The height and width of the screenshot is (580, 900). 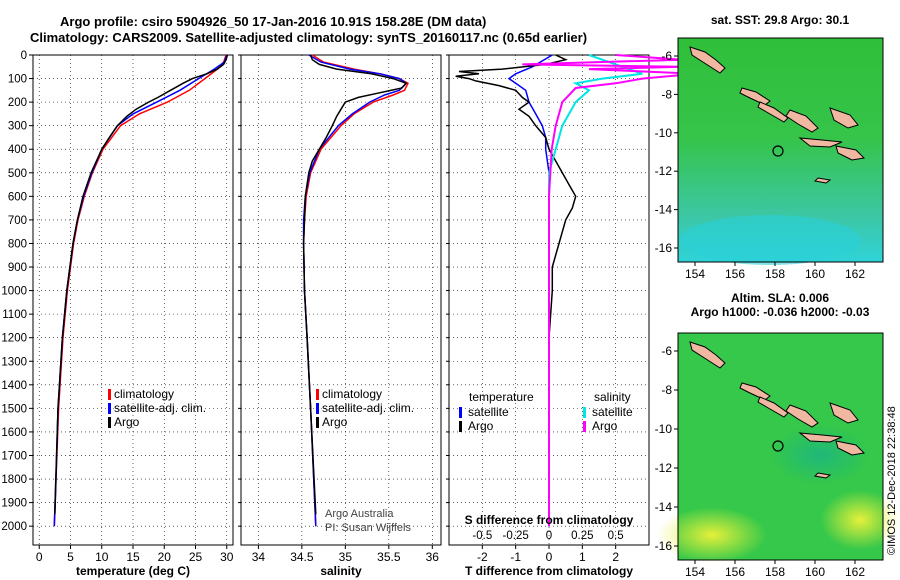 I want to click on x-tick-label: 25, so click(x=196, y=557).